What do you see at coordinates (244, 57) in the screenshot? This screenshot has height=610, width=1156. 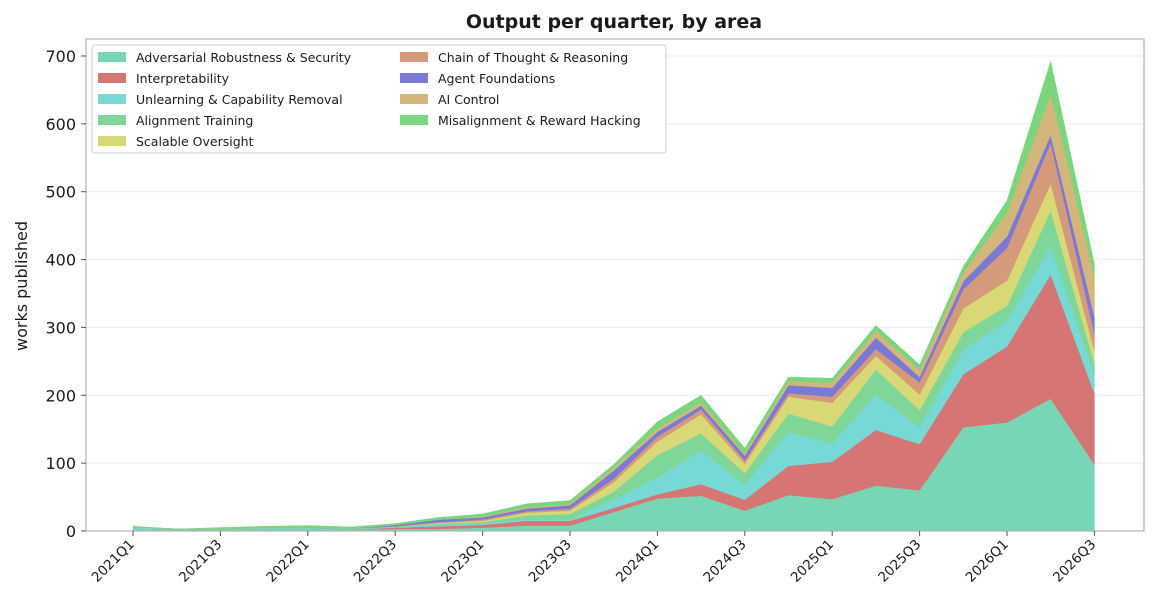 I see `legend-label: Adversarial Robustness & Security` at bounding box center [244, 57].